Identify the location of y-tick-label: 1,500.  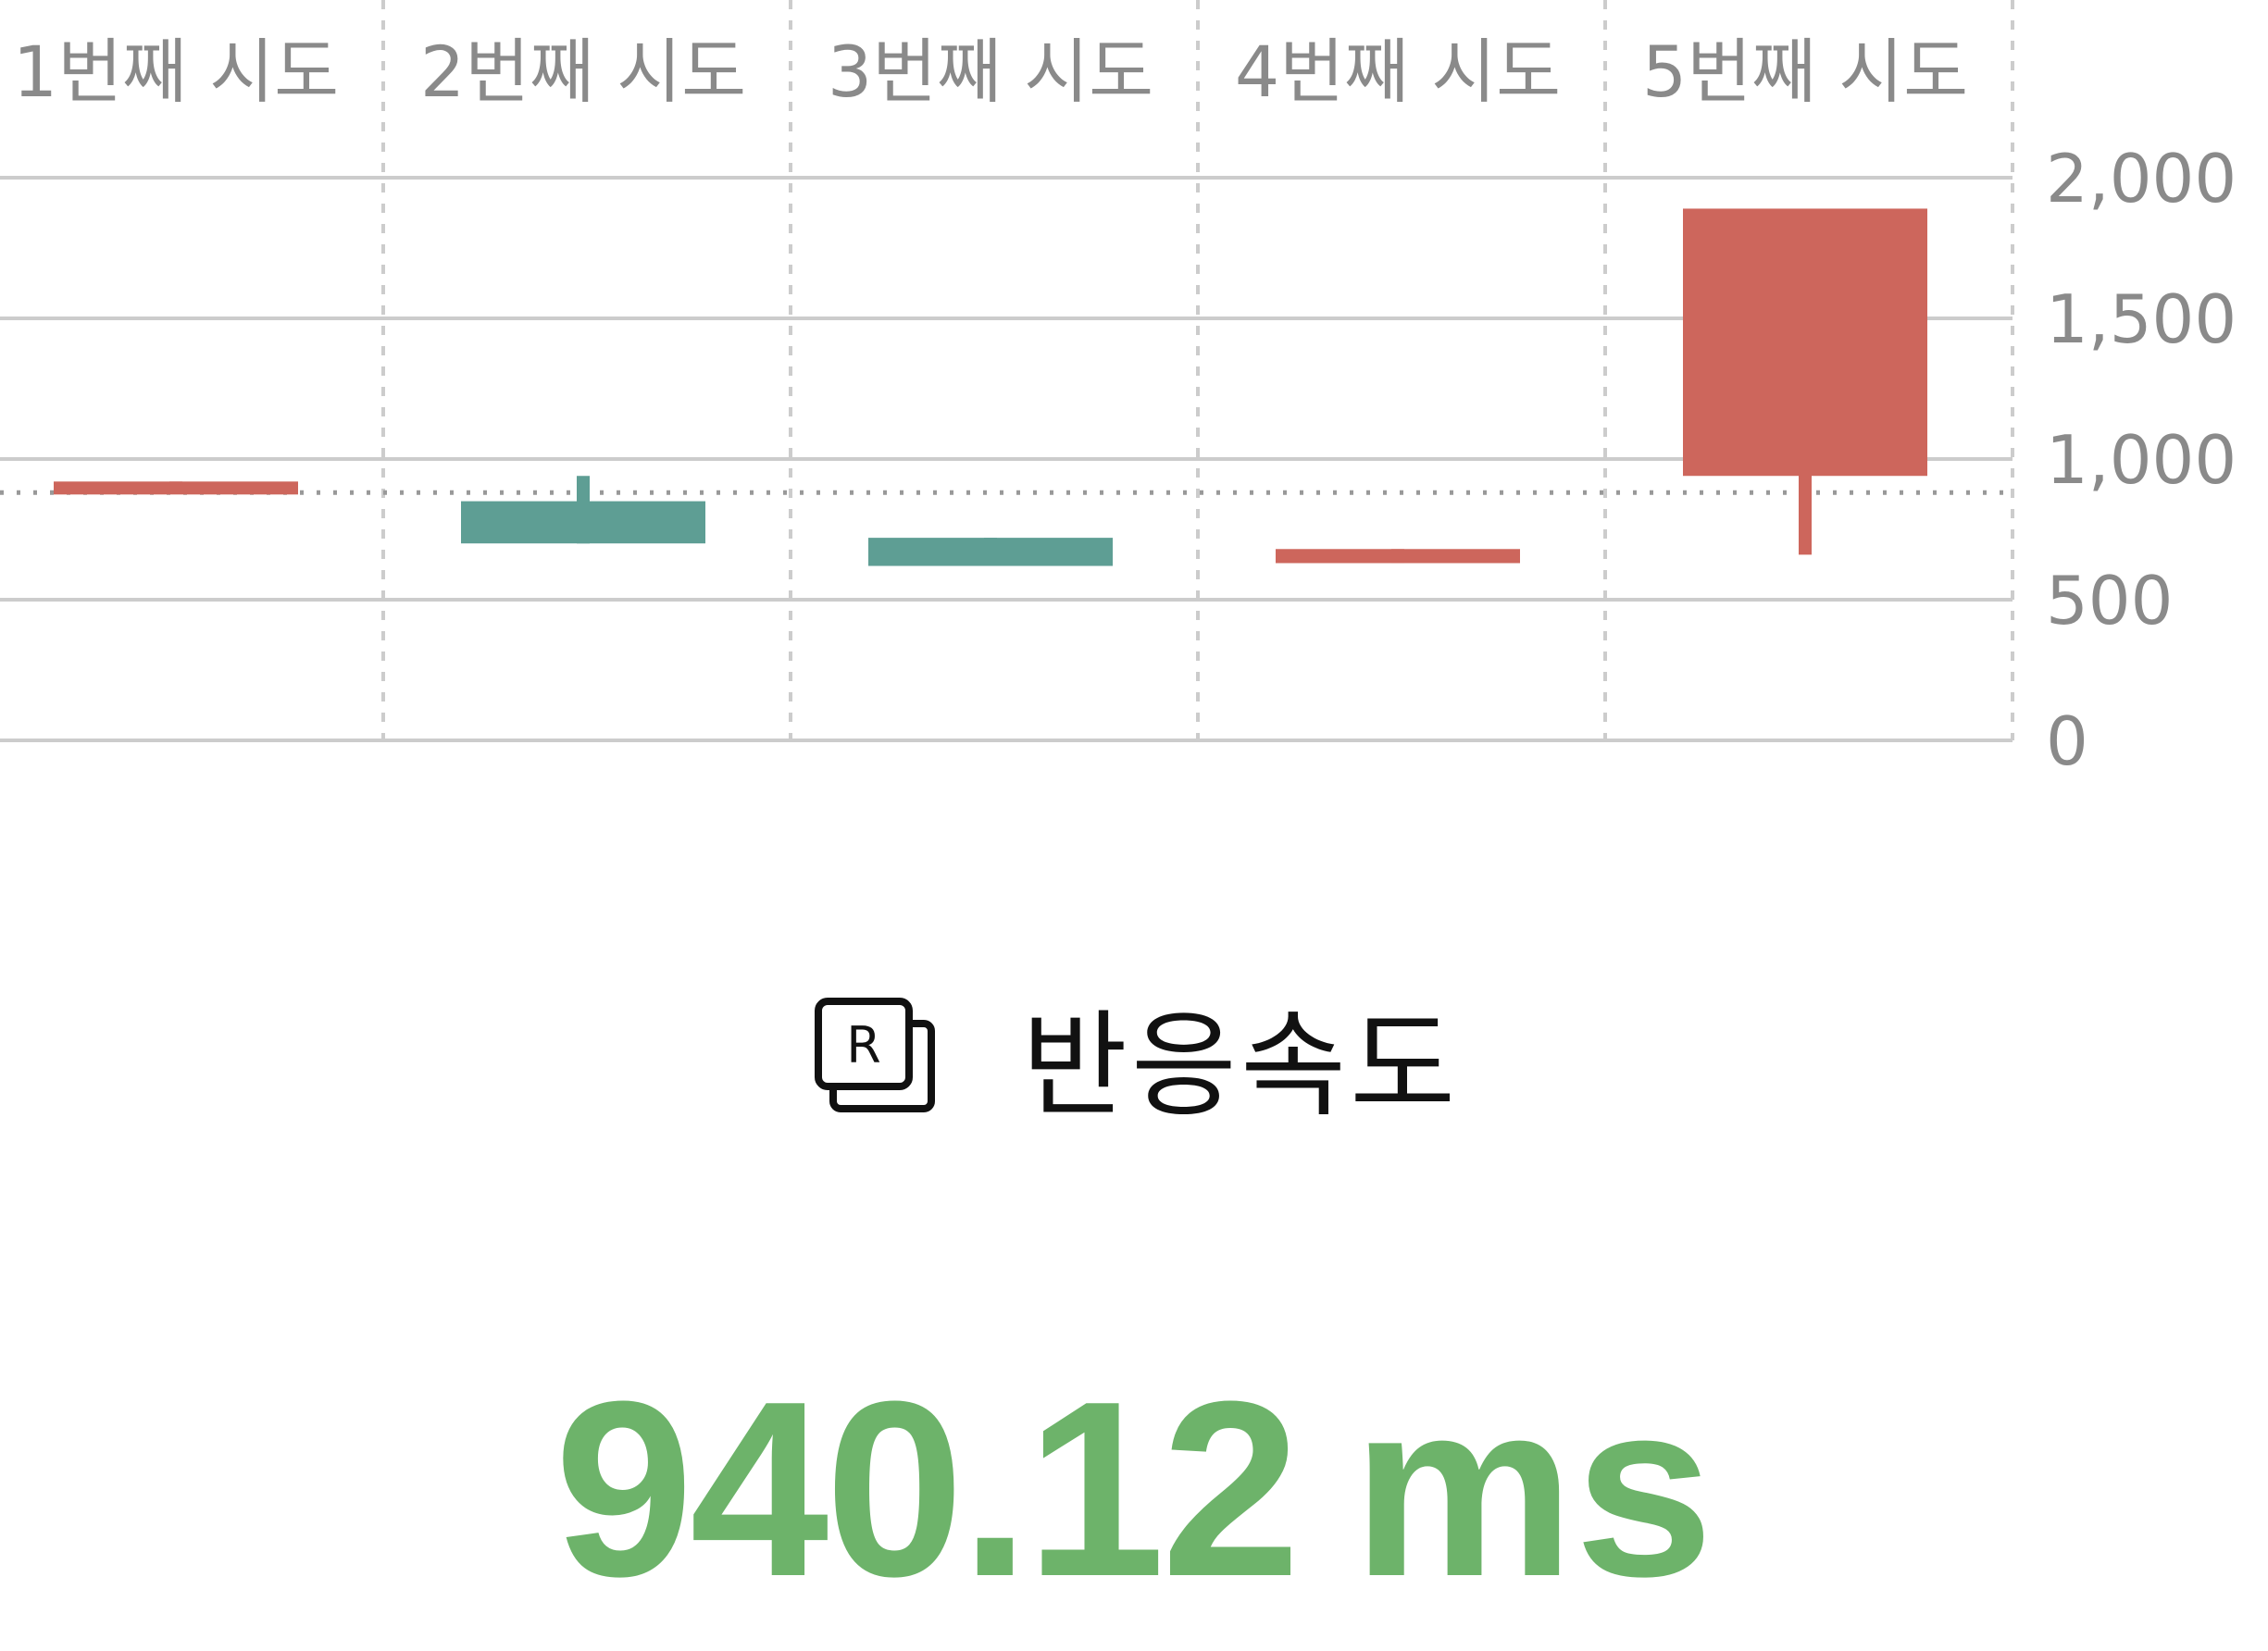
(2141, 319).